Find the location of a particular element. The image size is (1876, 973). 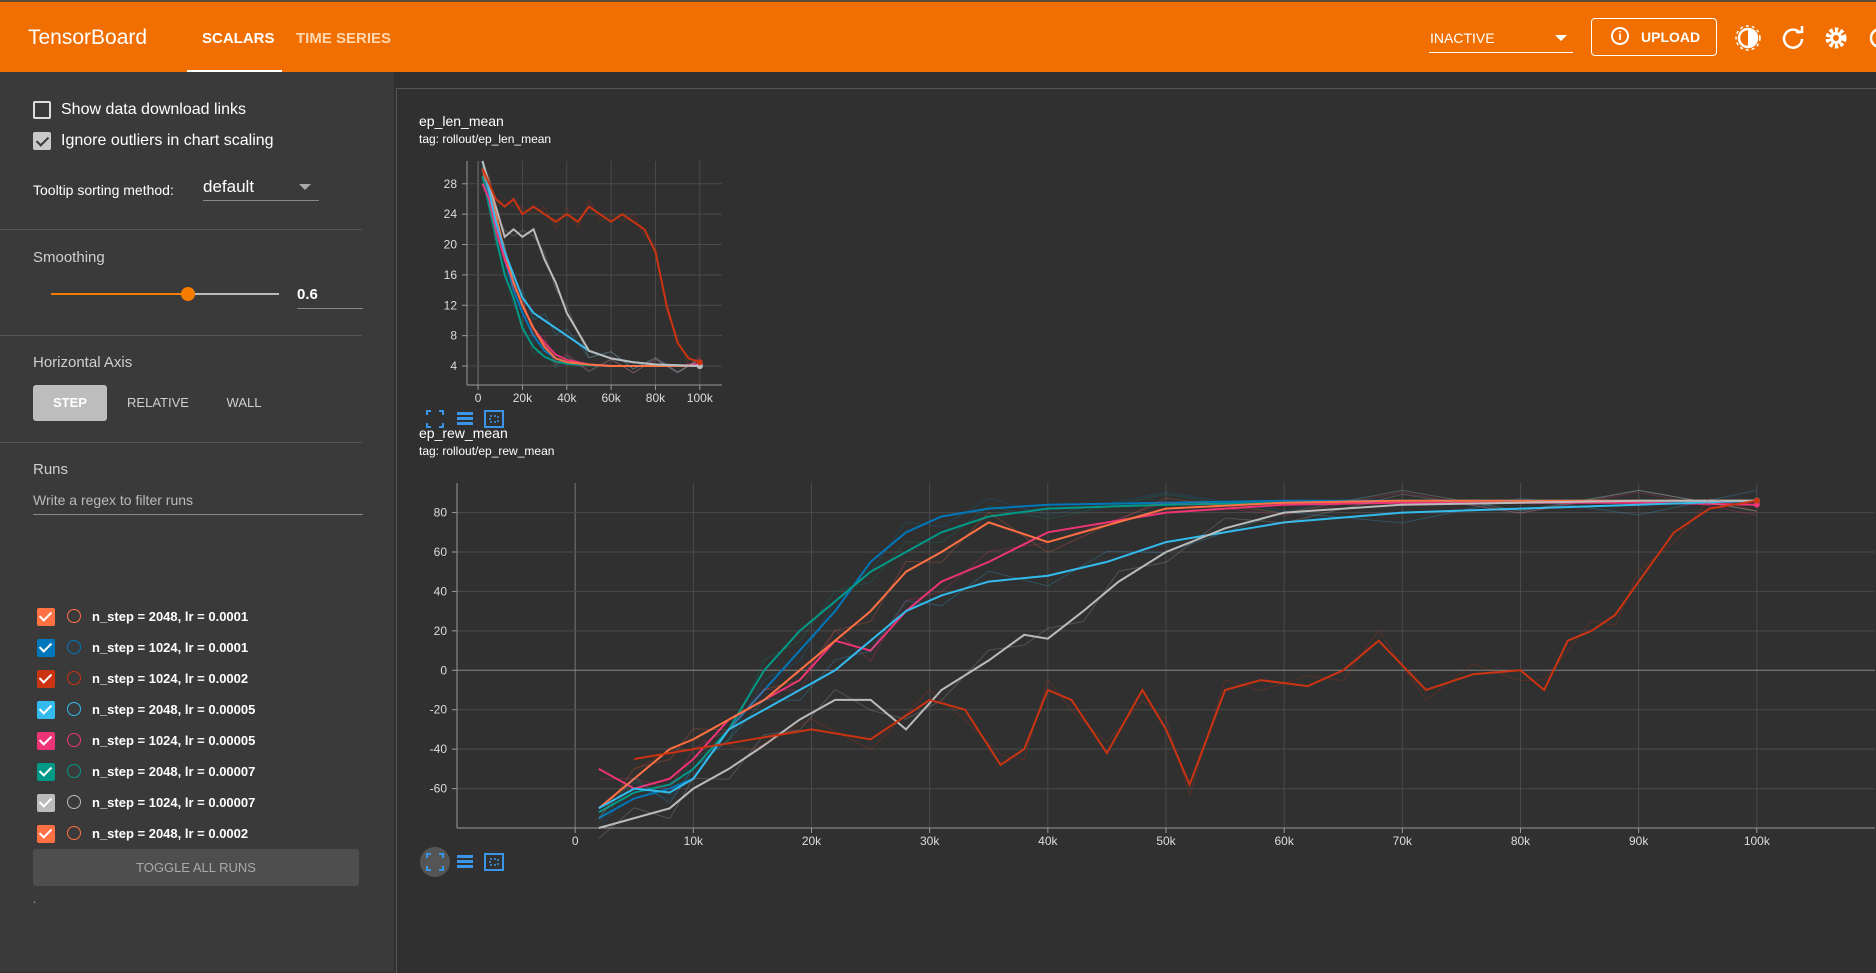

tab-scalars: SCALARS is located at coordinates (238, 38).